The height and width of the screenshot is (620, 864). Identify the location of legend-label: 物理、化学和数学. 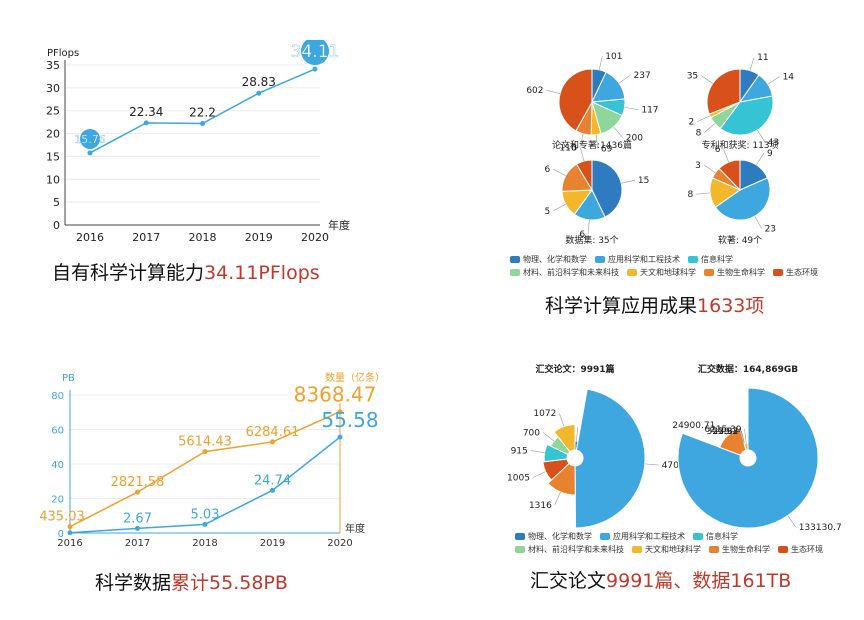
(555, 259).